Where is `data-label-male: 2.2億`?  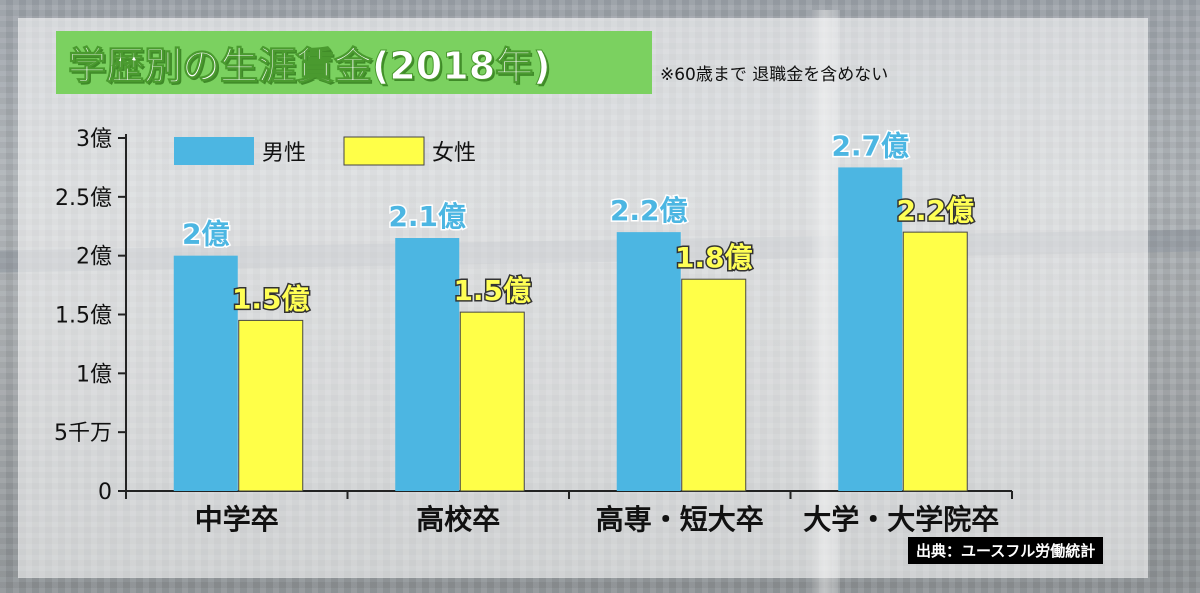
data-label-male: 2.2億 is located at coordinates (649, 210).